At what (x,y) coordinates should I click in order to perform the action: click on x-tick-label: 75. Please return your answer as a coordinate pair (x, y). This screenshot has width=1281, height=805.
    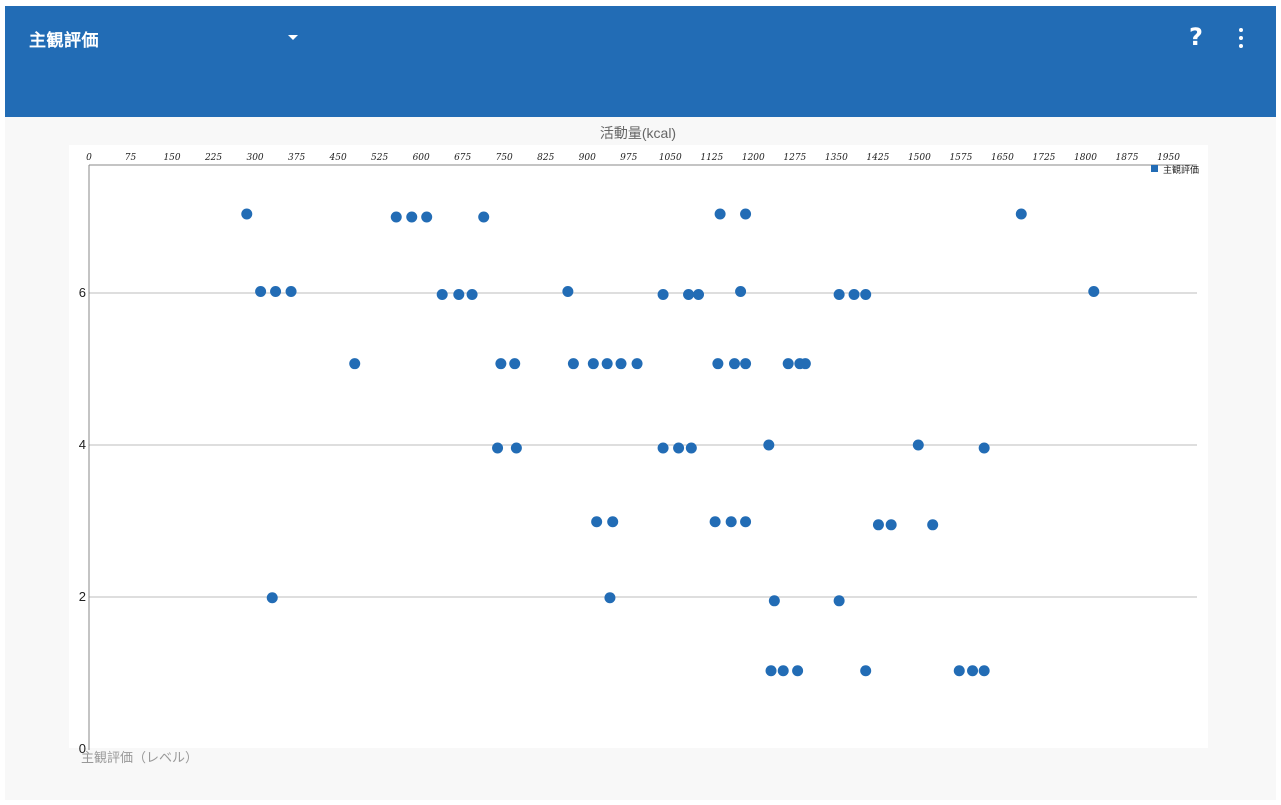
    Looking at the image, I should click on (131, 158).